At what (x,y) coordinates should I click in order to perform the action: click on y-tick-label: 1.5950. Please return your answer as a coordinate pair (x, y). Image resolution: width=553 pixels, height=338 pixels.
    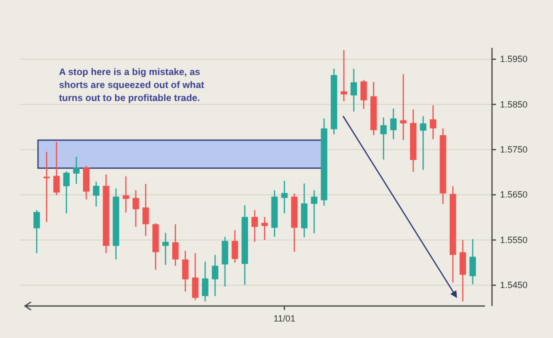
    Looking at the image, I should click on (514, 59).